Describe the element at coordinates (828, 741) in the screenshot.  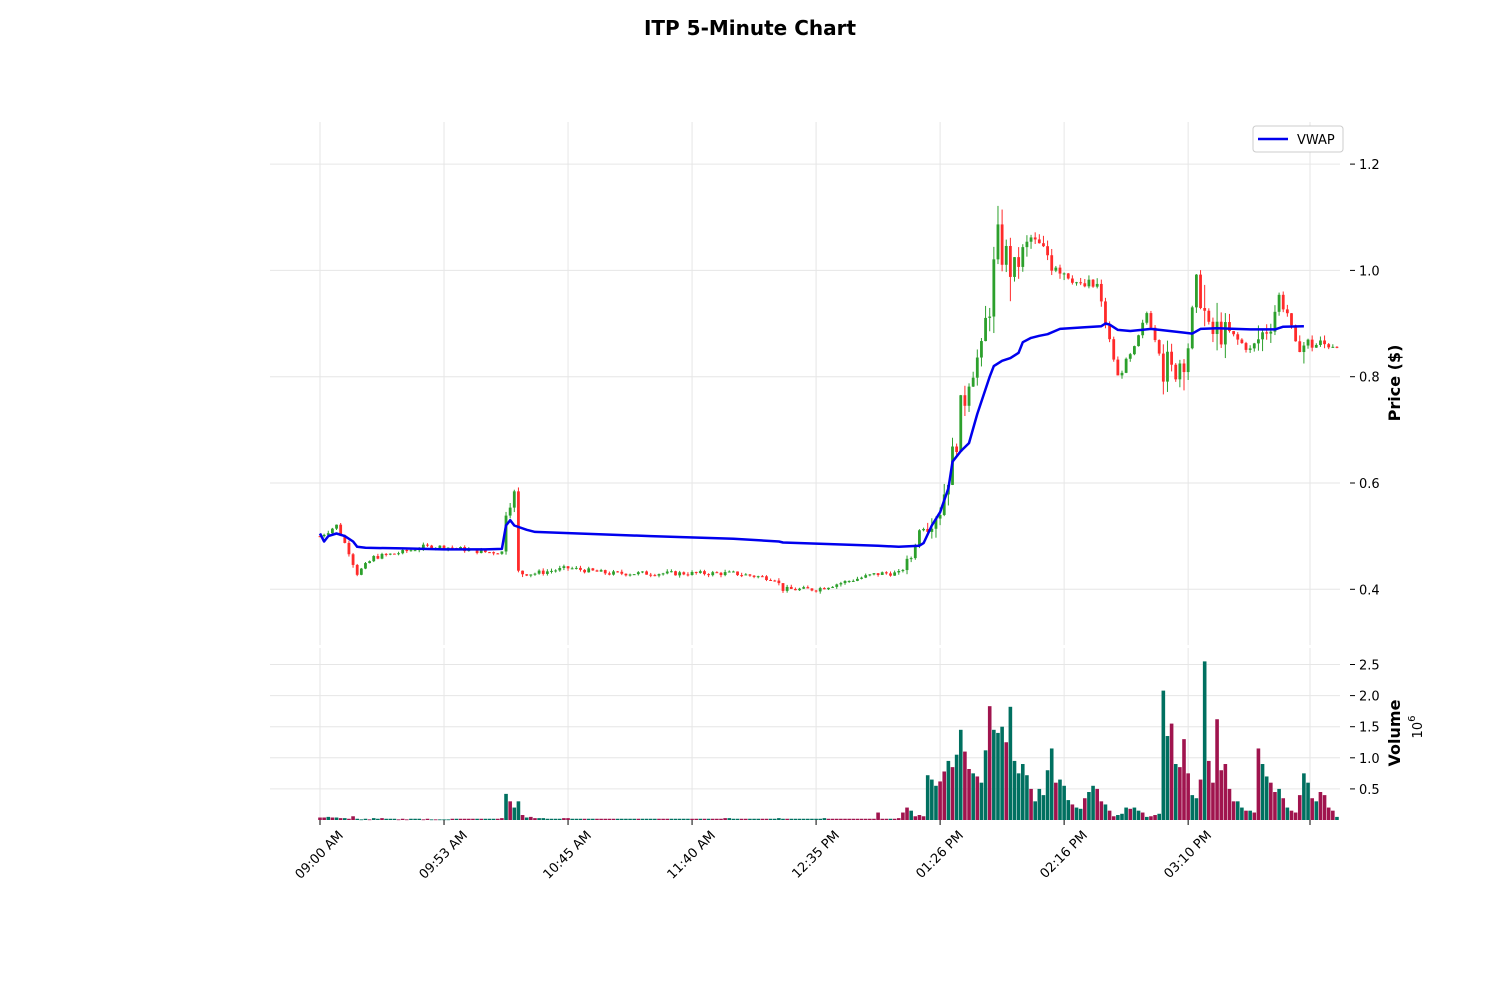
I see `volume-bars` at that location.